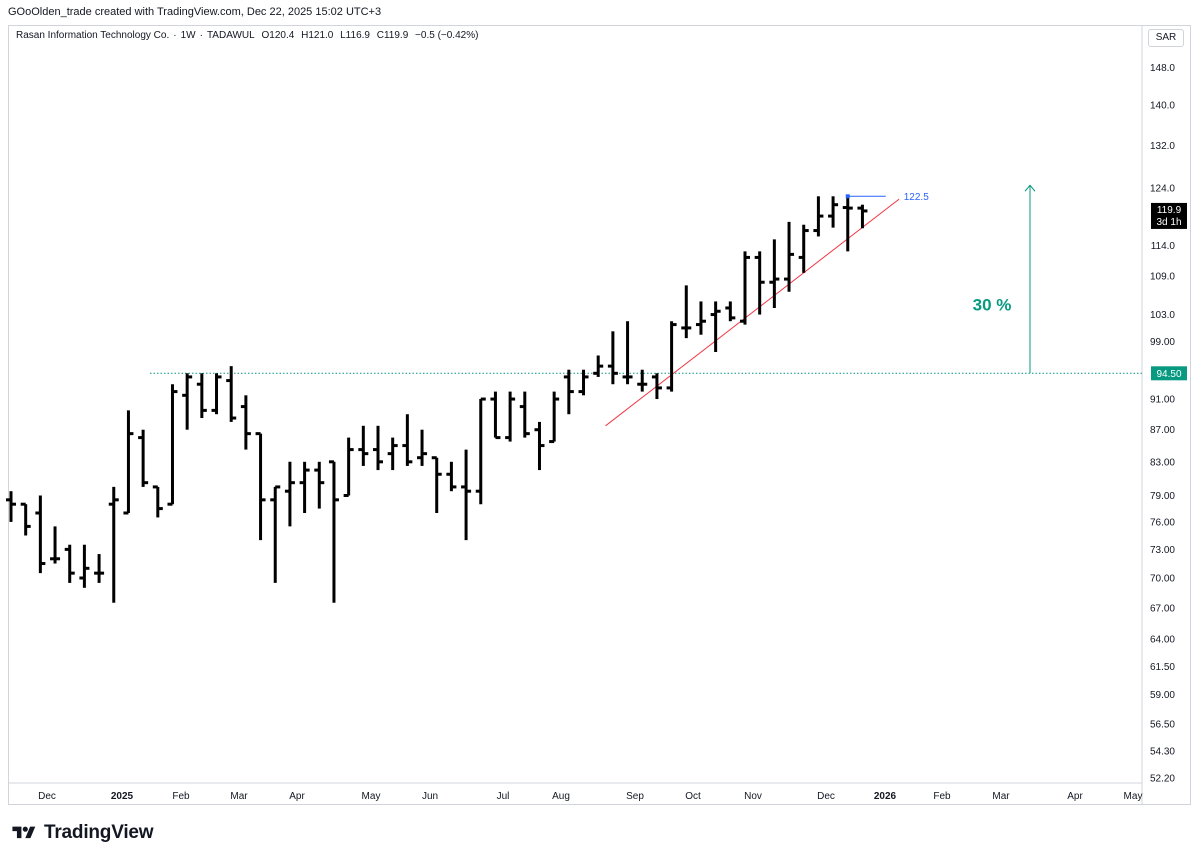 The height and width of the screenshot is (859, 1200). I want to click on close-value: C119.9, so click(392, 35).